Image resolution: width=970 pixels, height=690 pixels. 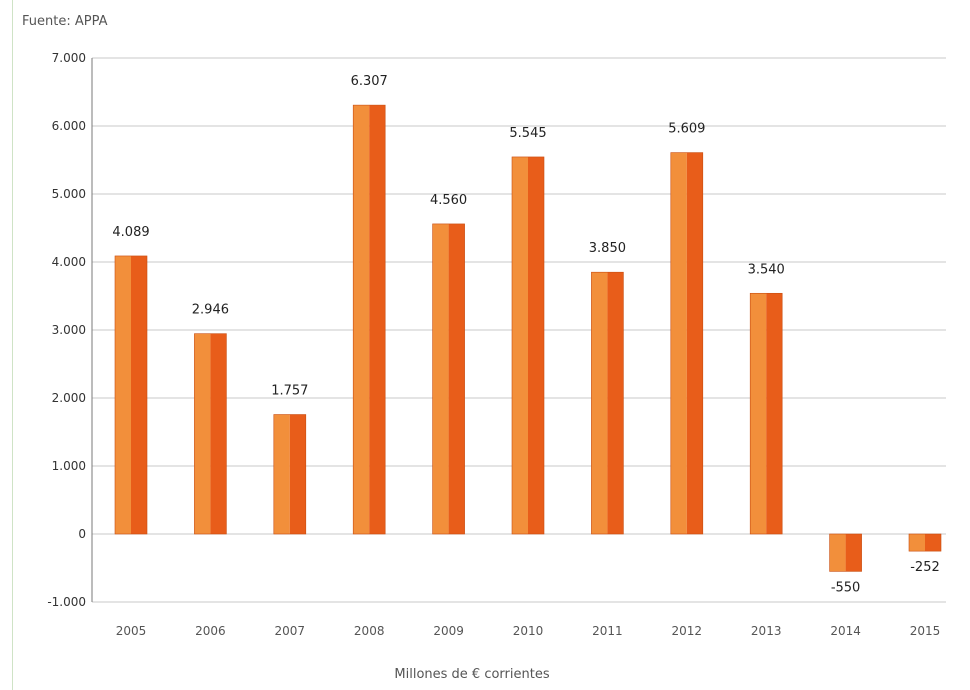 I want to click on x-axis-title: Millones de € corrientes, so click(x=471, y=674).